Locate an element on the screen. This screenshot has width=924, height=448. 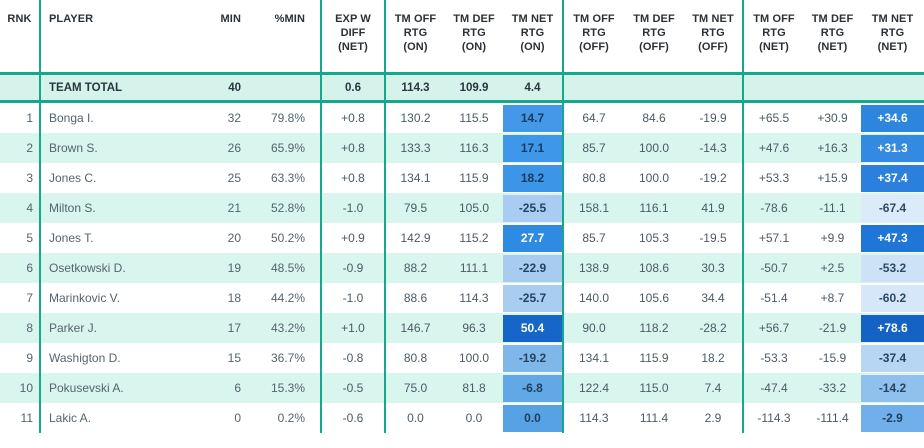
def-rtg-off-cell: 108.6 is located at coordinates (654, 268).